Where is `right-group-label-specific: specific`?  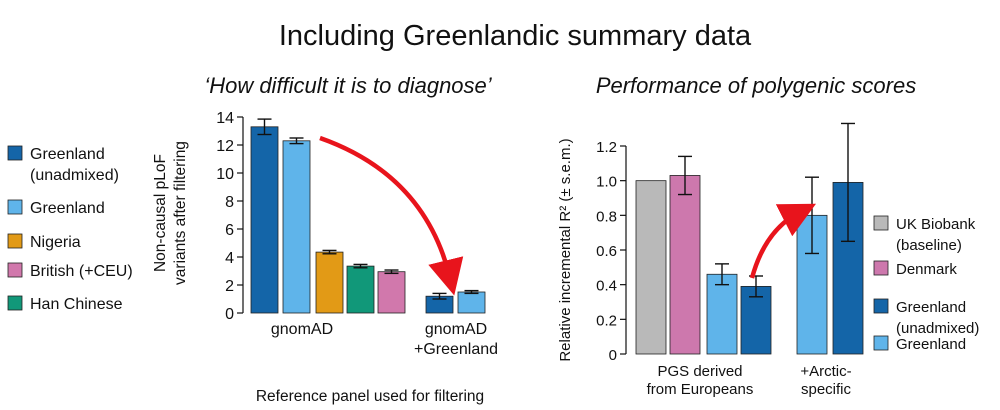 right-group-label-specific: specific is located at coordinates (826, 389).